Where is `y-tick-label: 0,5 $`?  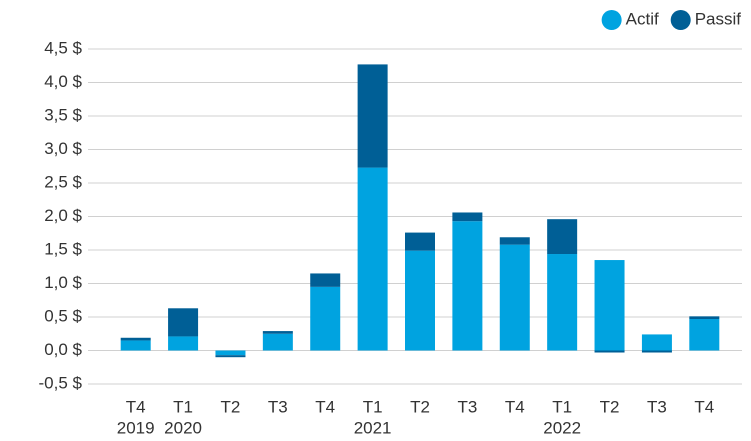 y-tick-label: 0,5 $ is located at coordinates (63, 315).